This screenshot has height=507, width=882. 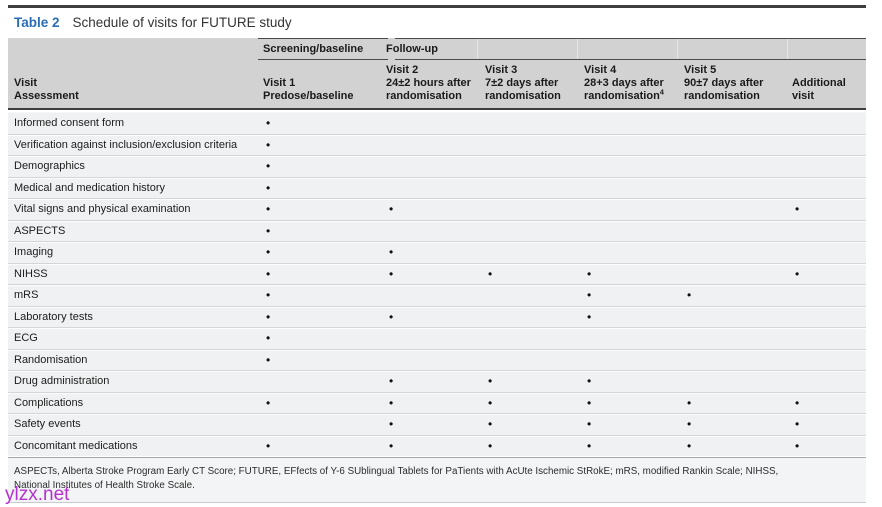 What do you see at coordinates (700, 70) in the screenshot?
I see `column-header-line: Visit 5` at bounding box center [700, 70].